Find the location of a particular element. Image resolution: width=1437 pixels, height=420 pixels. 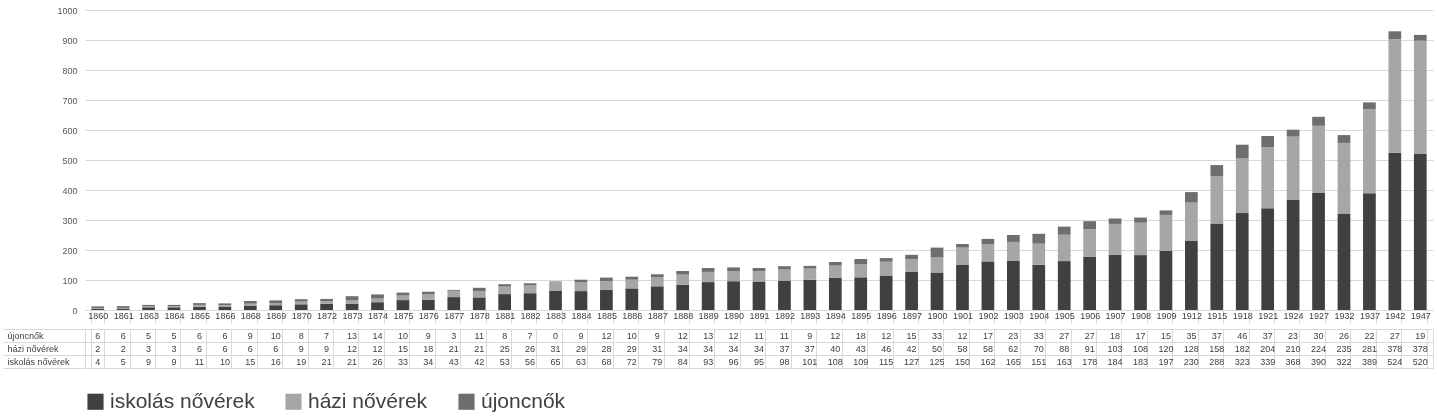

data-label: 18 is located at coordinates (1115, 335).